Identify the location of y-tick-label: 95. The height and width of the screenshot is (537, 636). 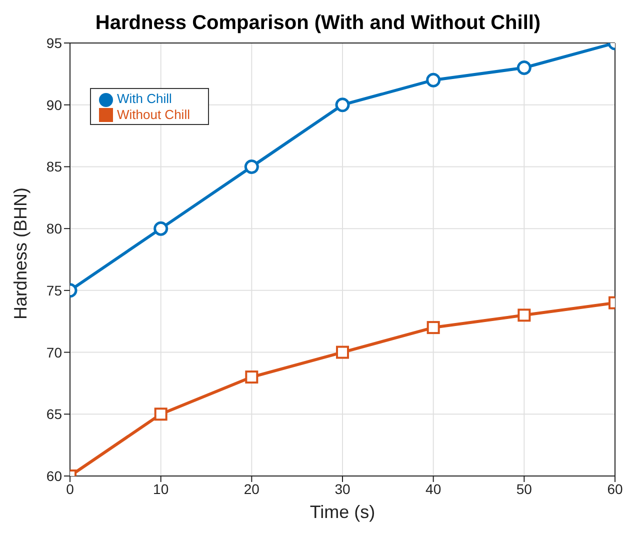
(54, 42).